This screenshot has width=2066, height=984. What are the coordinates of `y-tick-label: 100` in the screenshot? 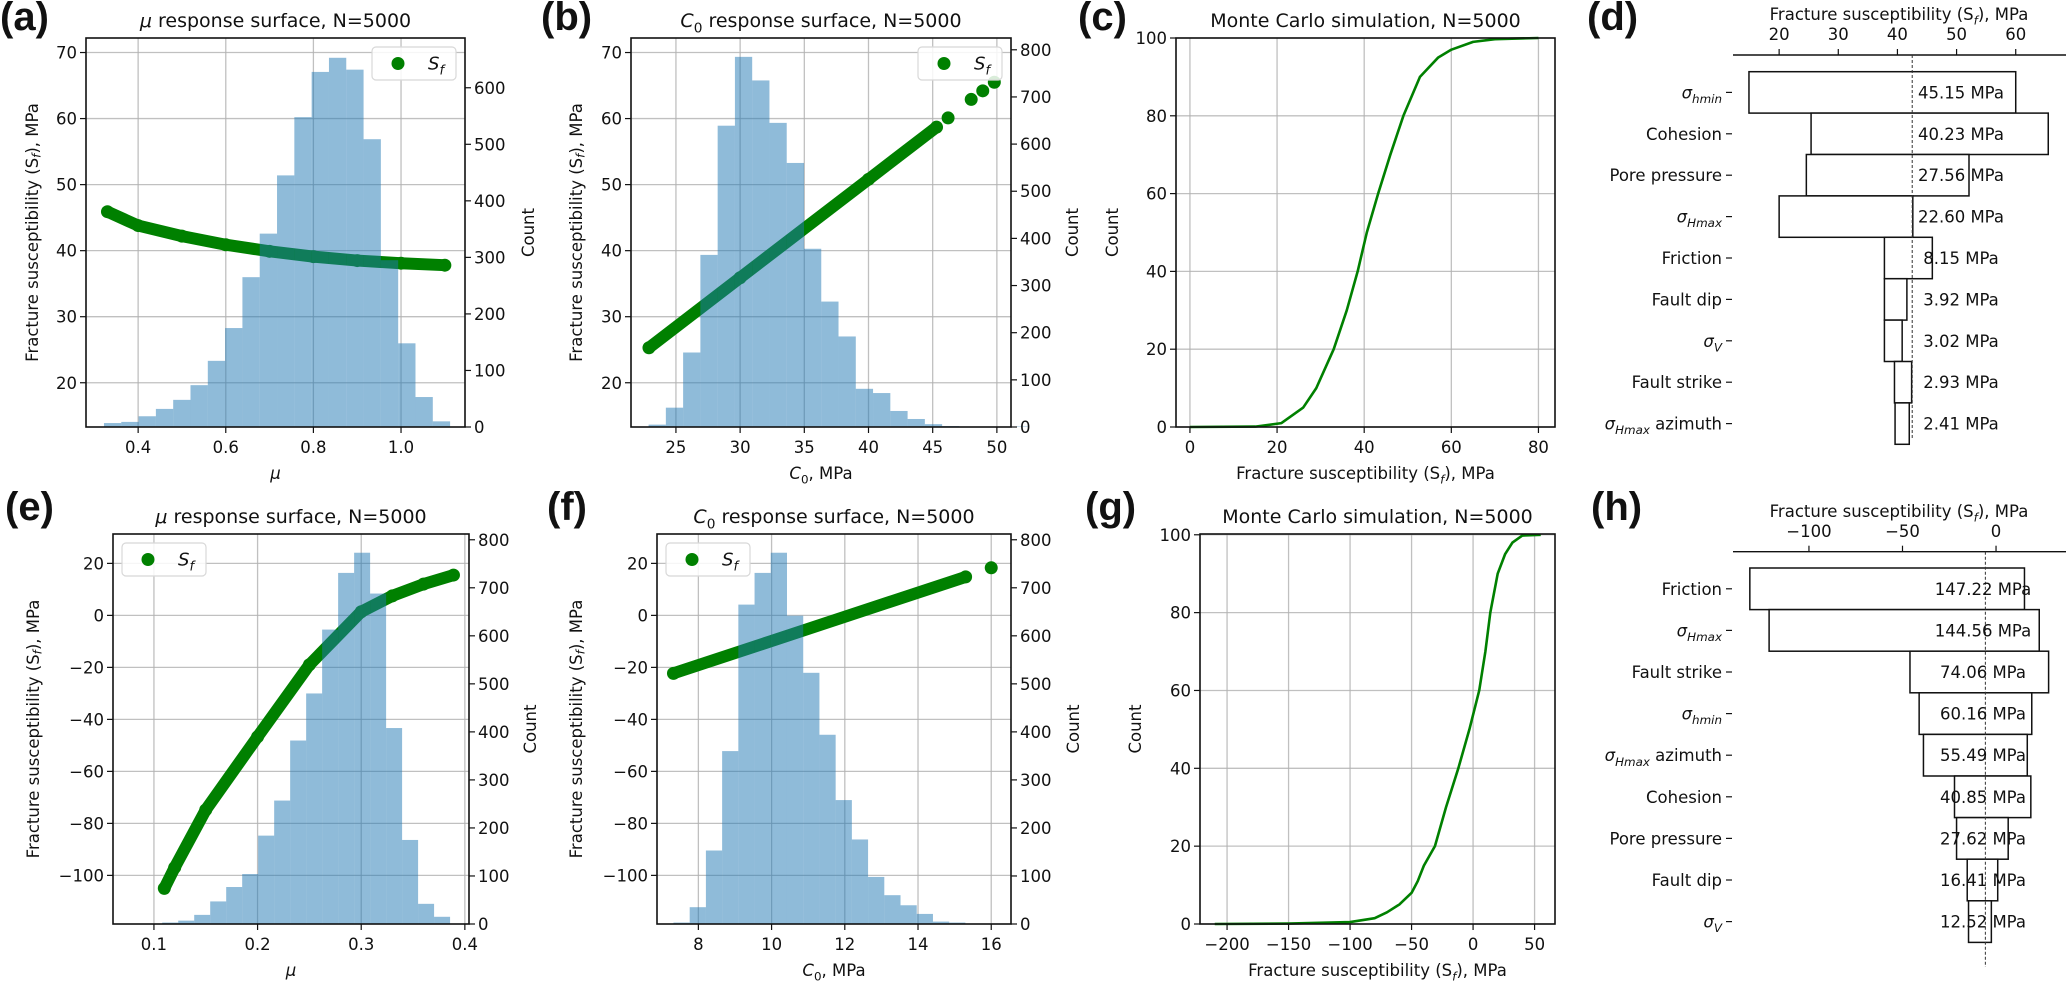 It's located at (1152, 38).